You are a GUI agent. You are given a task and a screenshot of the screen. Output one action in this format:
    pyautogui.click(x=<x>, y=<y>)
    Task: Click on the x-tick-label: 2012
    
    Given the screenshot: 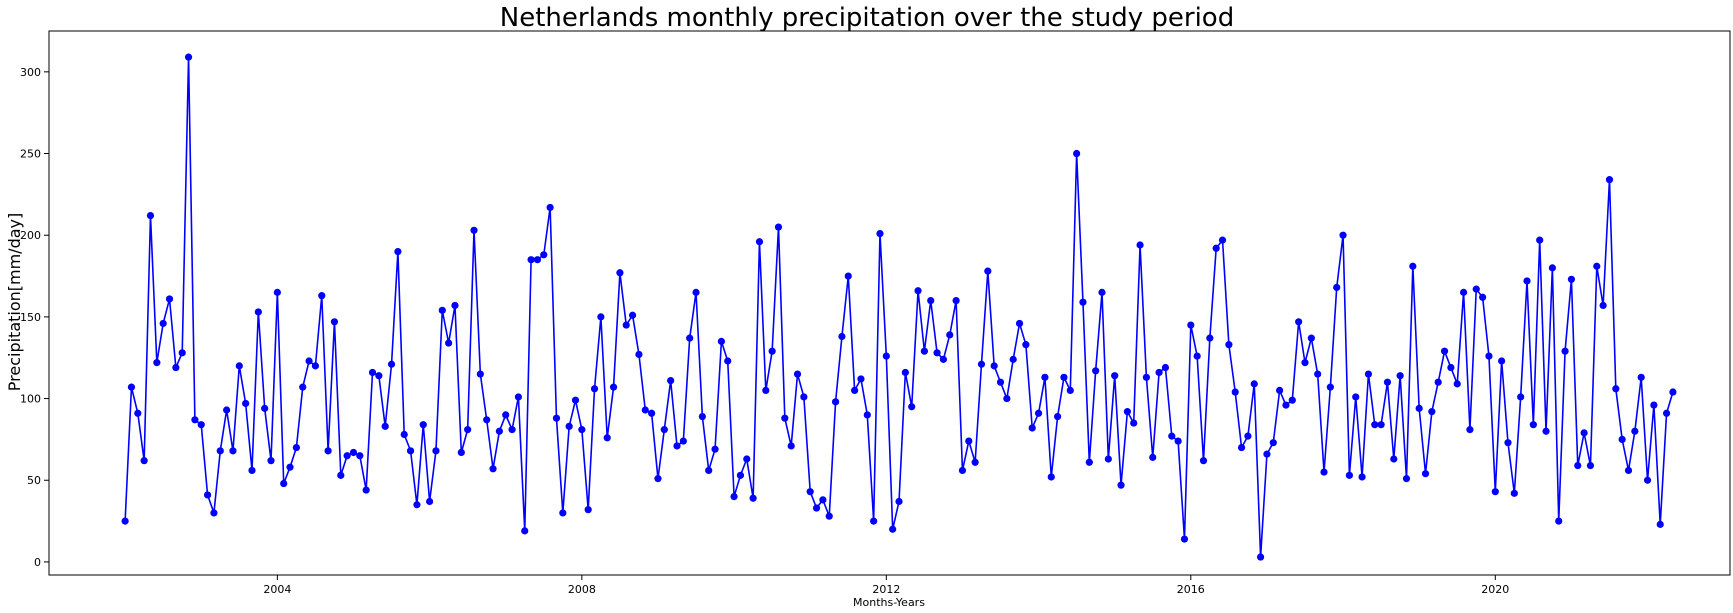 What is the action you would take?
    pyautogui.click(x=886, y=589)
    